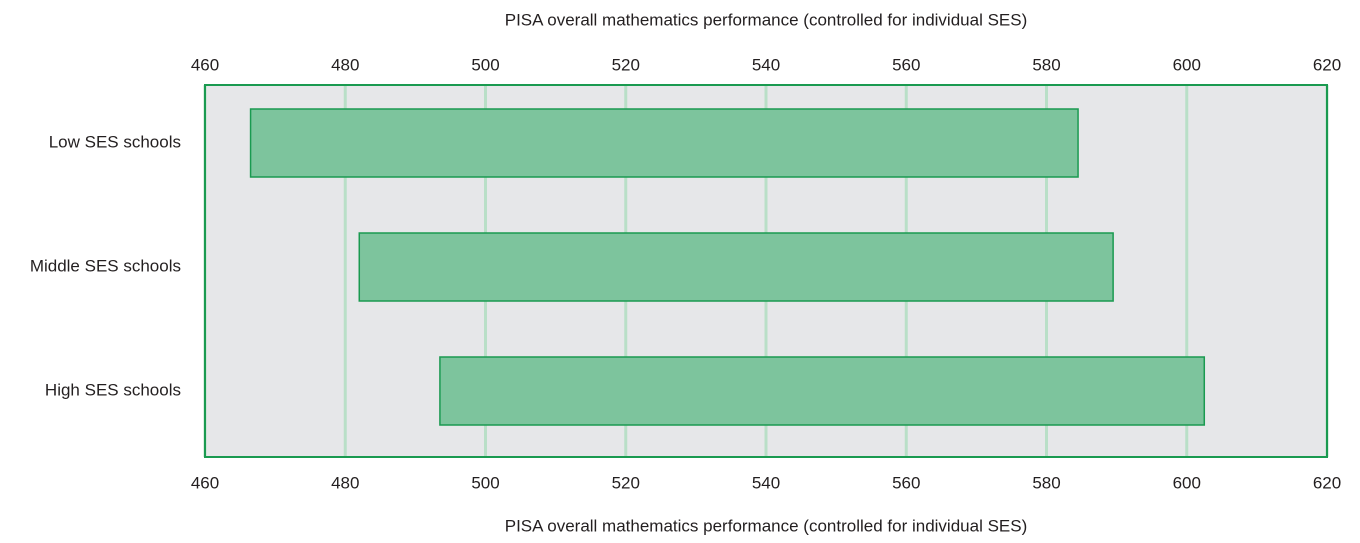 This screenshot has height=543, width=1360. I want to click on x-tick-label: 600, so click(1187, 482).